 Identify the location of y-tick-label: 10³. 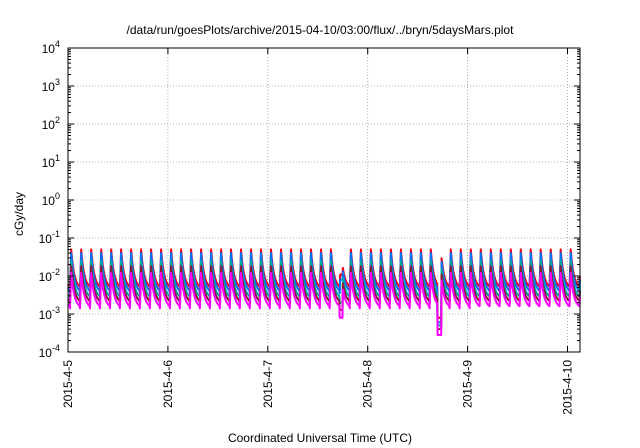
(51, 85).